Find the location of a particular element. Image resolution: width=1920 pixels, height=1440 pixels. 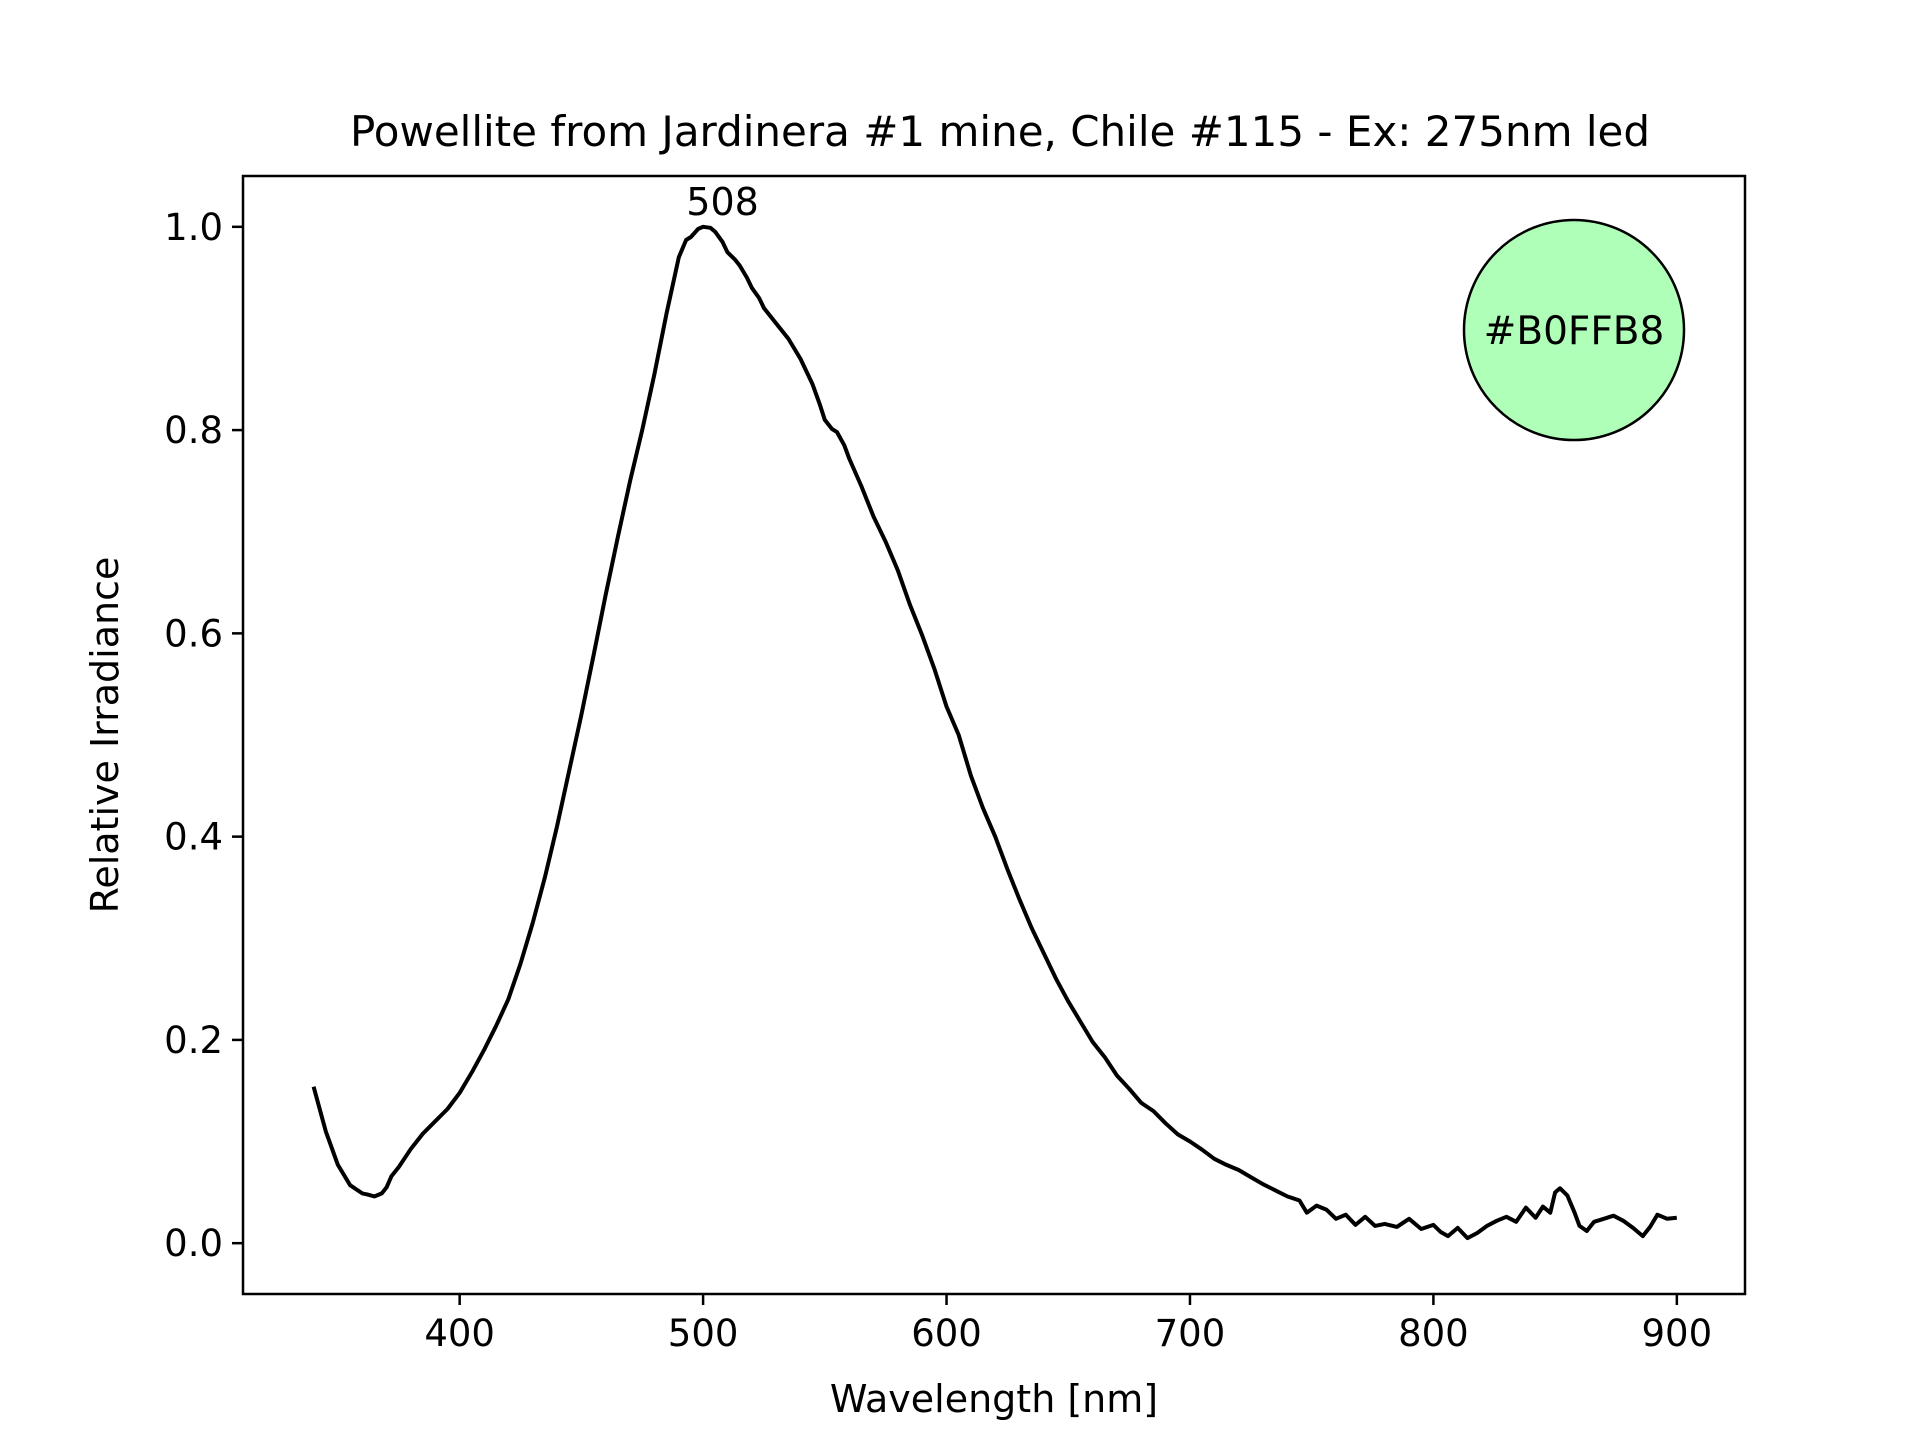

y-tick-label: 1.0 is located at coordinates (193, 227).